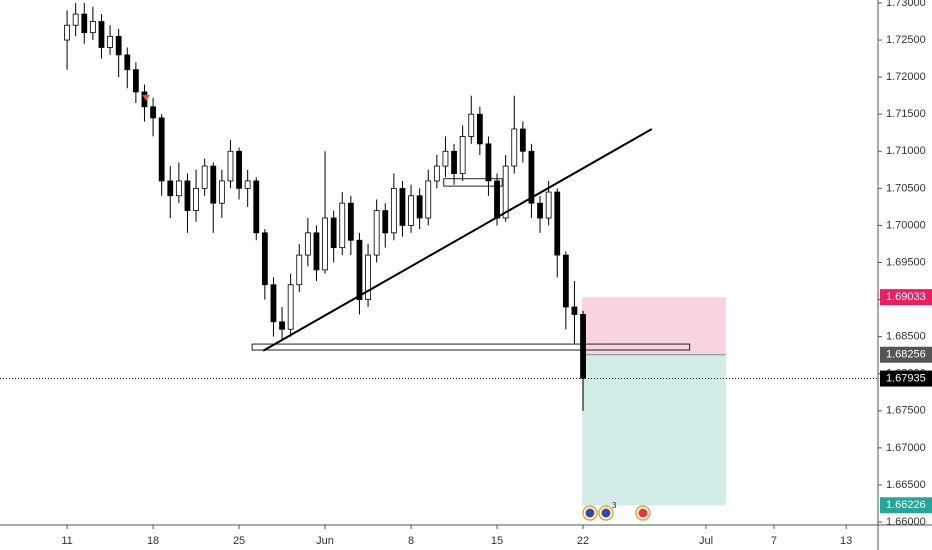 The width and height of the screenshot is (932, 550). I want to click on price-label: 1.68256, so click(906, 355).